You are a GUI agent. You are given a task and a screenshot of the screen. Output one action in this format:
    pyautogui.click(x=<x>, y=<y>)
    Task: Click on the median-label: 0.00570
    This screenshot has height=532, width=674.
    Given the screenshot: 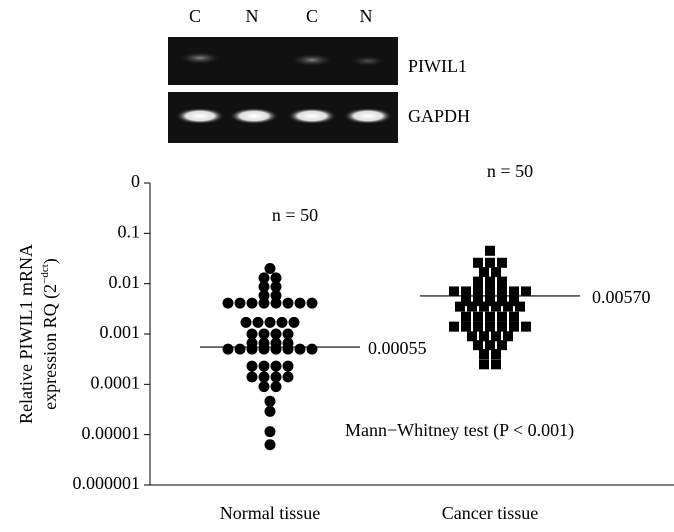 What is the action you would take?
    pyautogui.click(x=621, y=297)
    